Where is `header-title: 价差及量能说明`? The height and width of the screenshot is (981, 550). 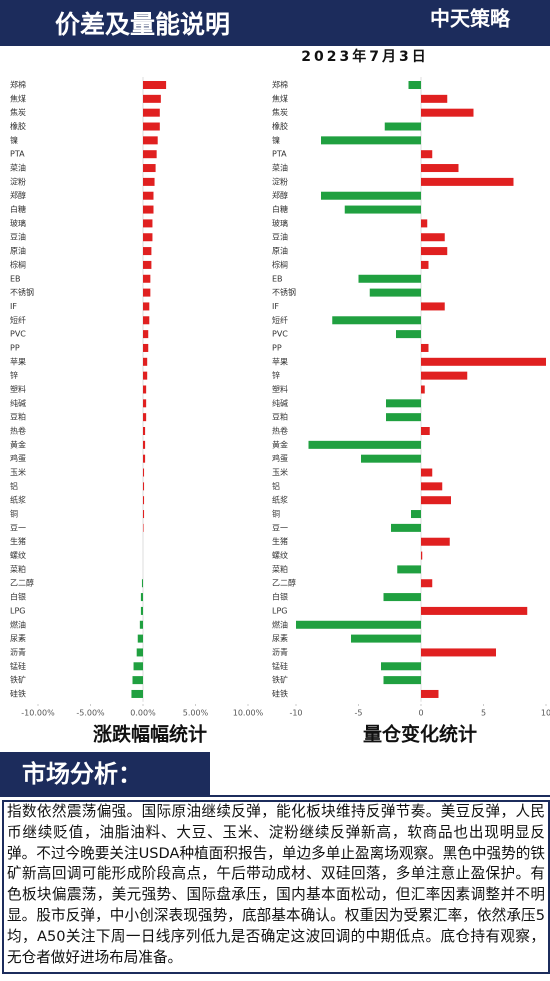
header-title: 价差及量能说明 is located at coordinates (142, 24).